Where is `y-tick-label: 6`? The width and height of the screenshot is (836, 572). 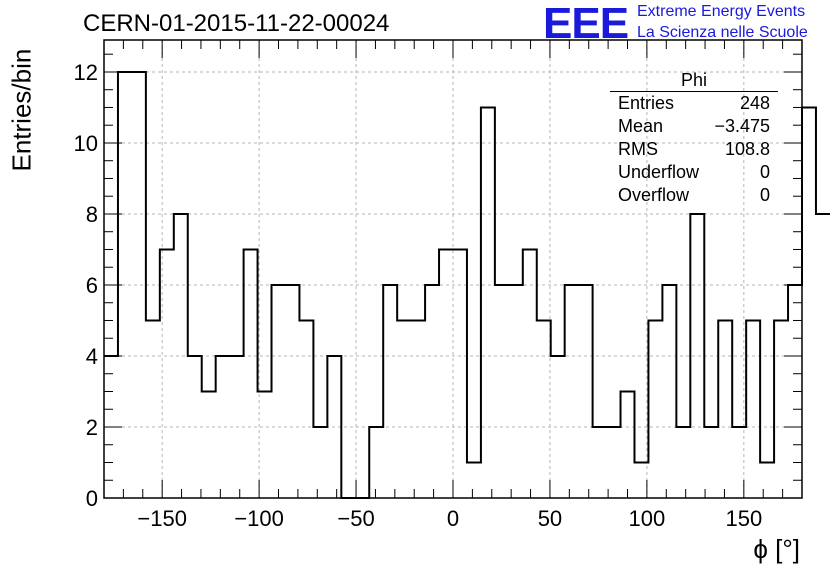 y-tick-label: 6 is located at coordinates (92, 285).